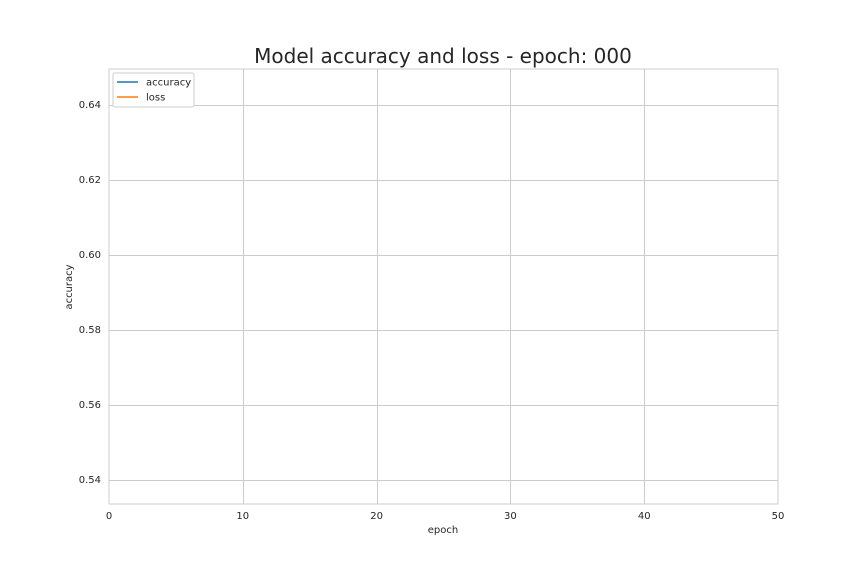 The image size is (864, 576). Describe the element at coordinates (90, 330) in the screenshot. I see `y-tick-label: 0.58` at that location.